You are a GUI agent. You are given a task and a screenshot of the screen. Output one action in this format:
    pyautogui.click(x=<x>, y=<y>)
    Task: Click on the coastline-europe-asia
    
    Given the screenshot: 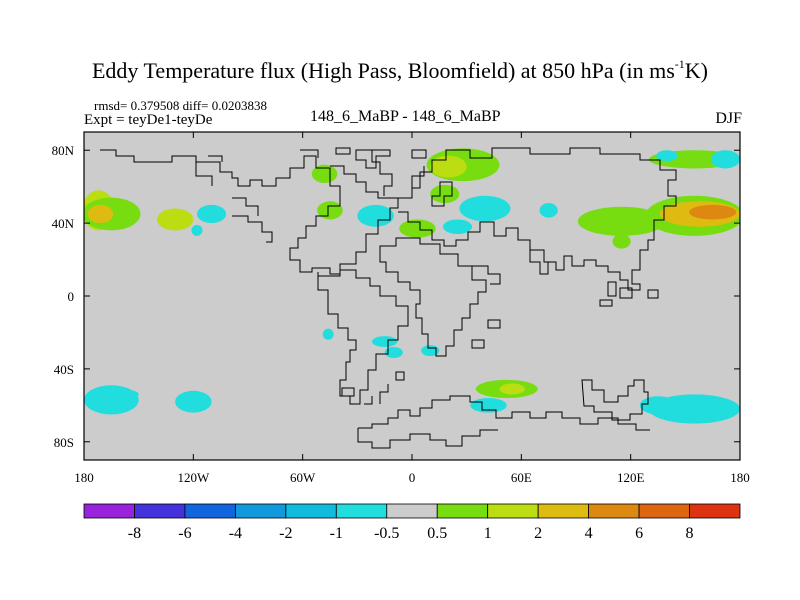 What is the action you would take?
    pyautogui.click(x=537, y=219)
    